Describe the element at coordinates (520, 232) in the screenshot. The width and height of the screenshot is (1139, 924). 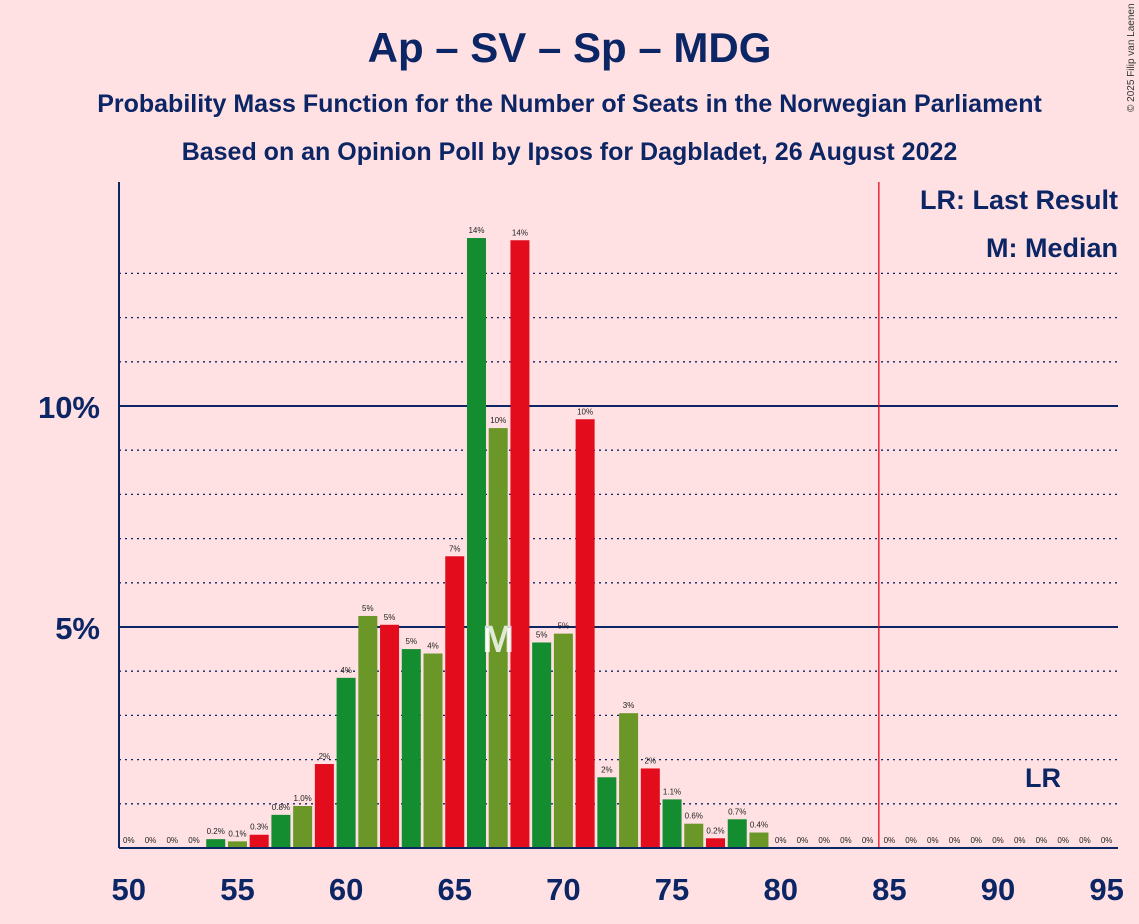
I see `bar-label-68: 14%` at that location.